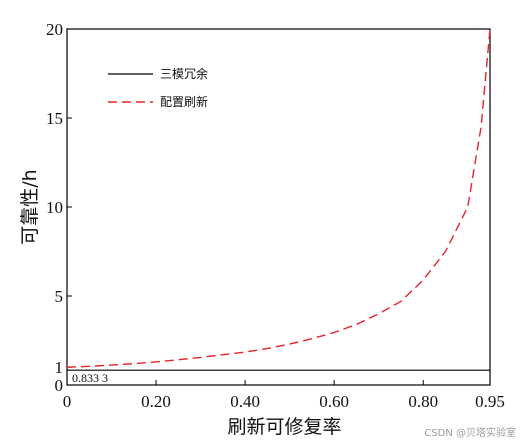 The height and width of the screenshot is (442, 521). Describe the element at coordinates (470, 432) in the screenshot. I see `watermark-text: CSDN @贝塔实验室` at that location.